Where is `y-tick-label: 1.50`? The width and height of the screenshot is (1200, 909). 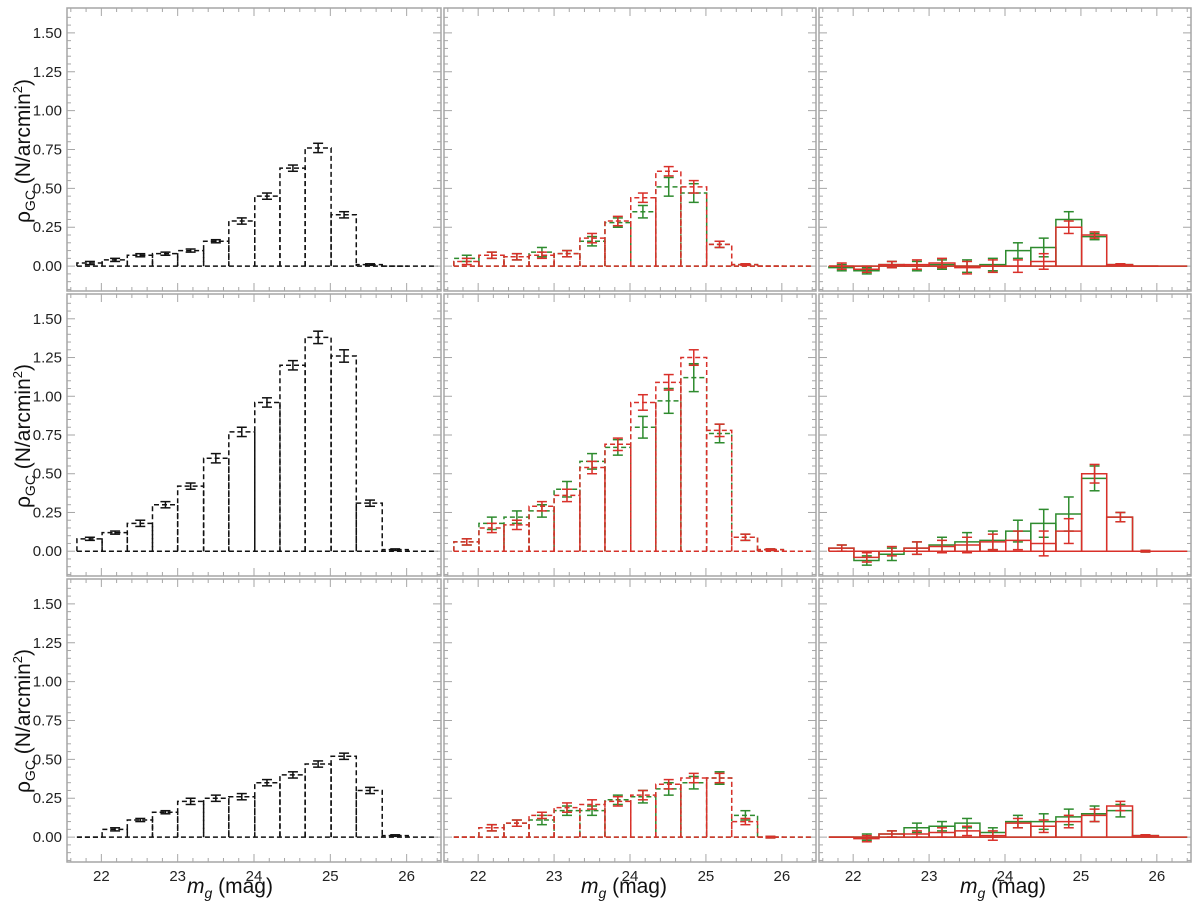 y-tick-label: 1.50 is located at coordinates (47, 319).